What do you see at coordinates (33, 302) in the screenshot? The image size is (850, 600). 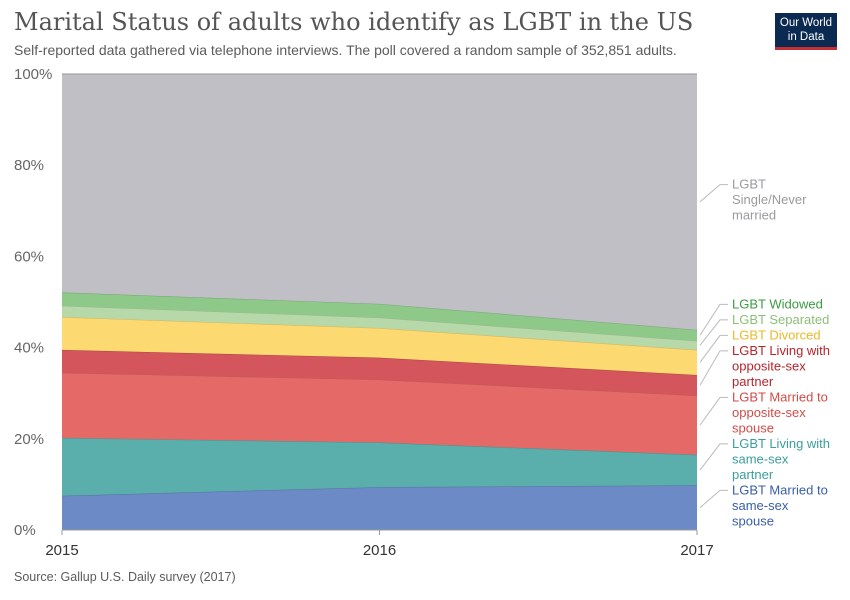 I see `y-axis: 0% 20% 40% 60% 80% 100%` at bounding box center [33, 302].